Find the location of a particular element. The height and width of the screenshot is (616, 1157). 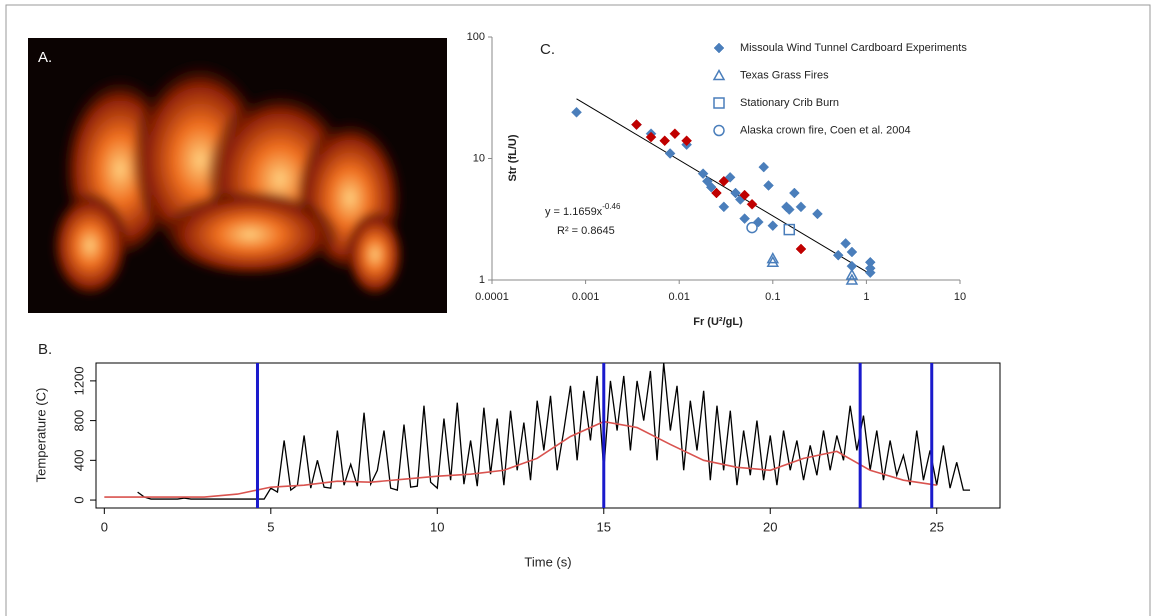

y-tick-label: 10 is located at coordinates (479, 158).